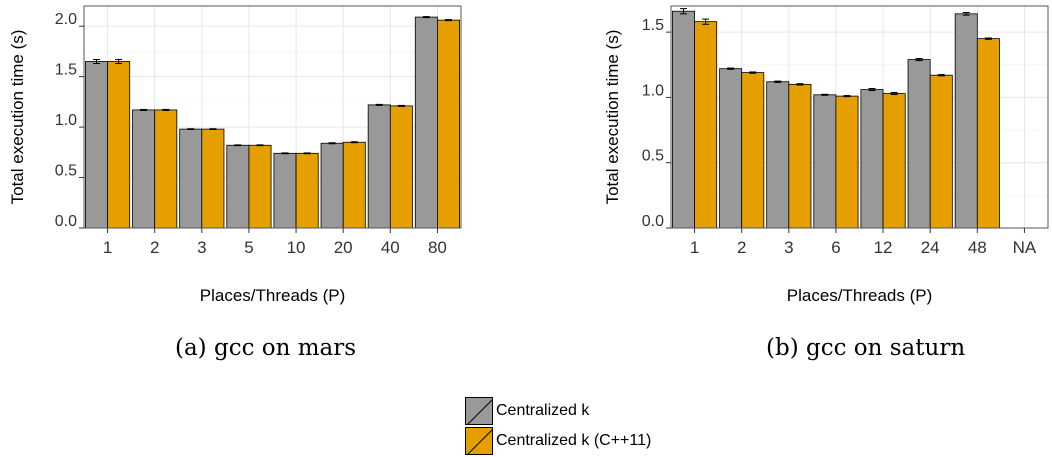 This screenshot has height=457, width=1052. I want to click on x-tick-label: 20, so click(343, 247).